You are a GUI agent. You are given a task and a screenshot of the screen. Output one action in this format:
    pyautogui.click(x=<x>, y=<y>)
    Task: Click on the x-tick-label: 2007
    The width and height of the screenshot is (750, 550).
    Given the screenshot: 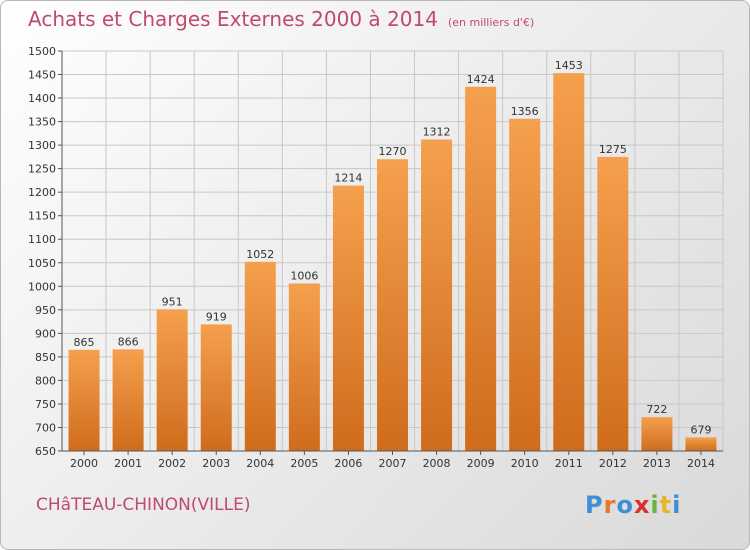 What is the action you would take?
    pyautogui.click(x=393, y=463)
    